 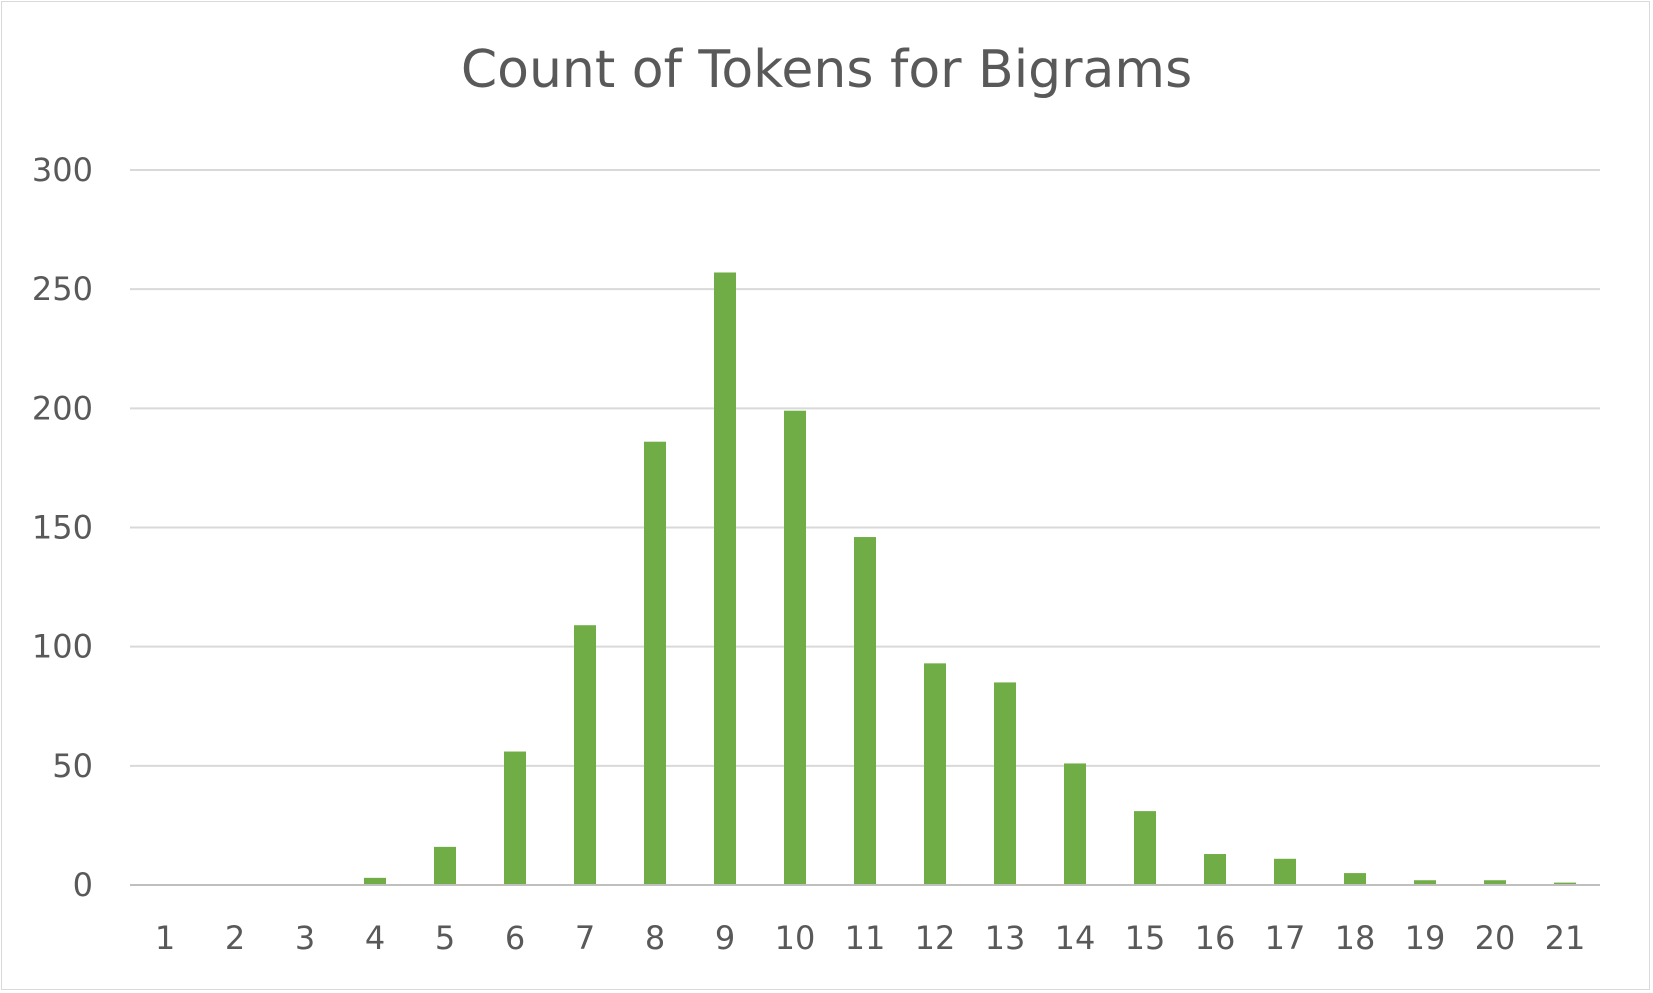 I want to click on x-tick-label: 6, so click(x=515, y=938).